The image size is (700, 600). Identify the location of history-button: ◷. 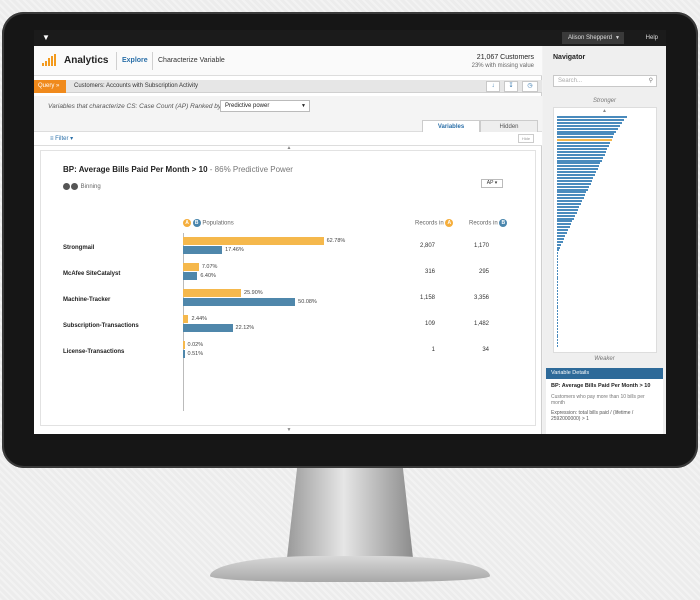
(530, 86).